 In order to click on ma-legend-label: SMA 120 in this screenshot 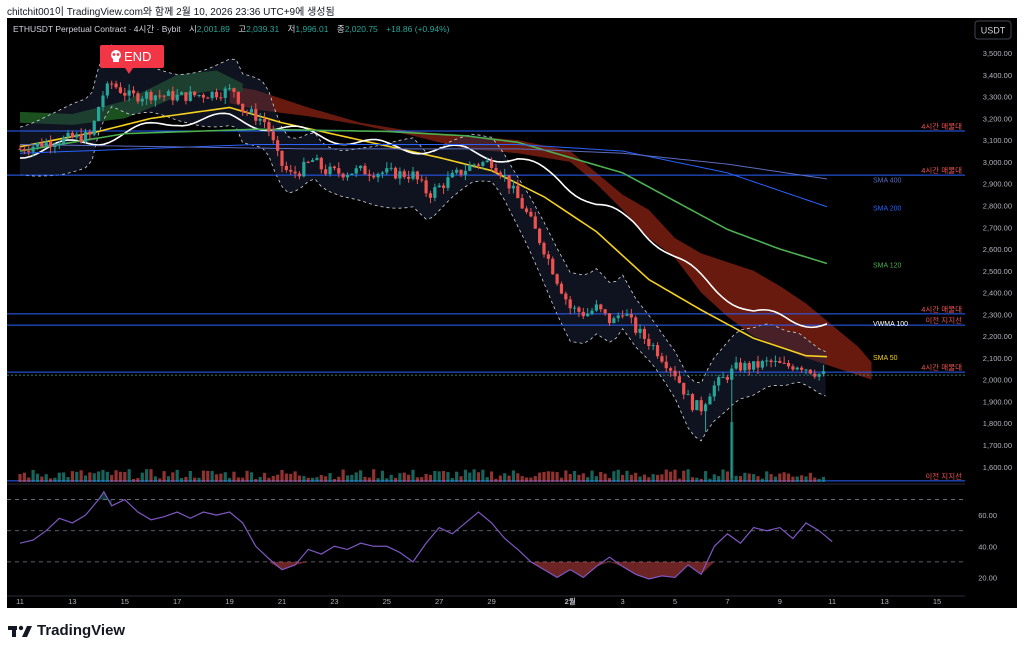, I will do `click(887, 265)`.